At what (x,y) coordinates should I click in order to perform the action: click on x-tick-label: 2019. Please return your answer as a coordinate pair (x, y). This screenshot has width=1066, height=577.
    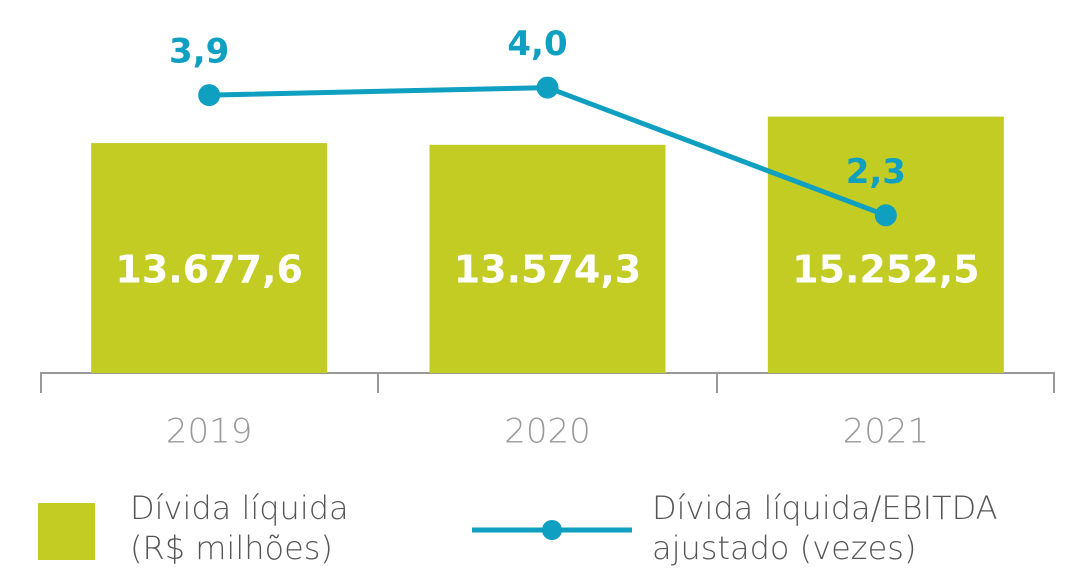
    Looking at the image, I should click on (209, 432).